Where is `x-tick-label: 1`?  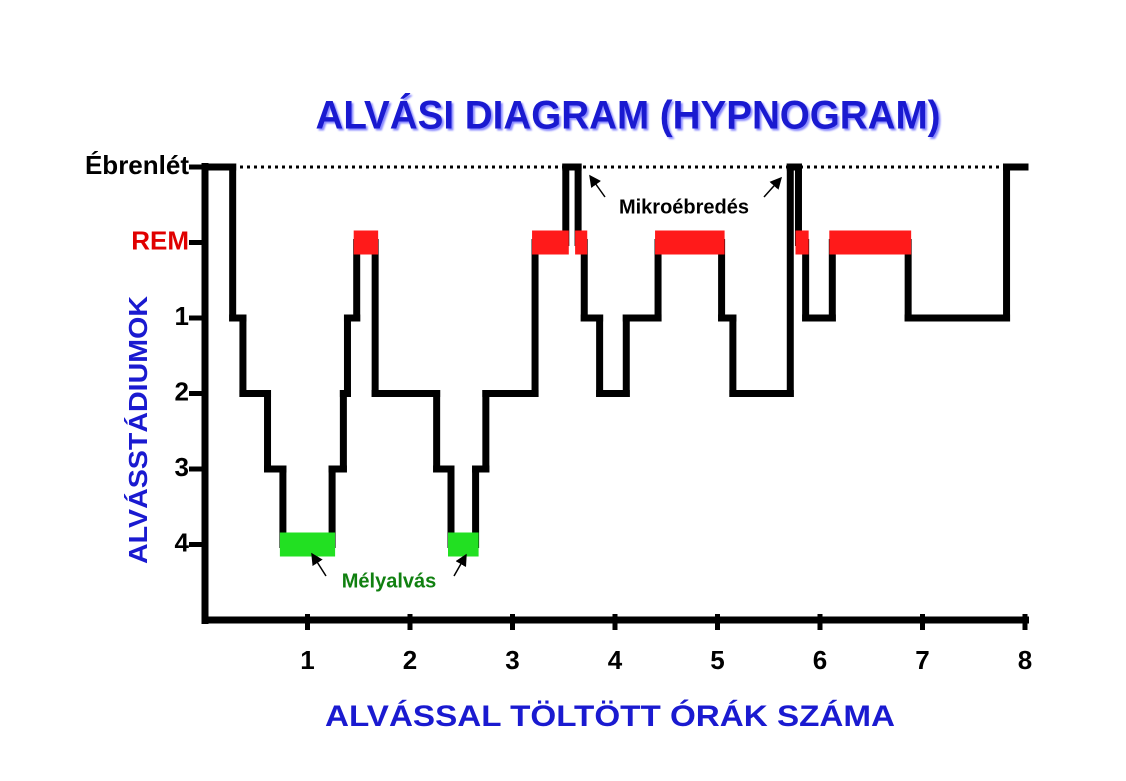 x-tick-label: 1 is located at coordinates (307, 660).